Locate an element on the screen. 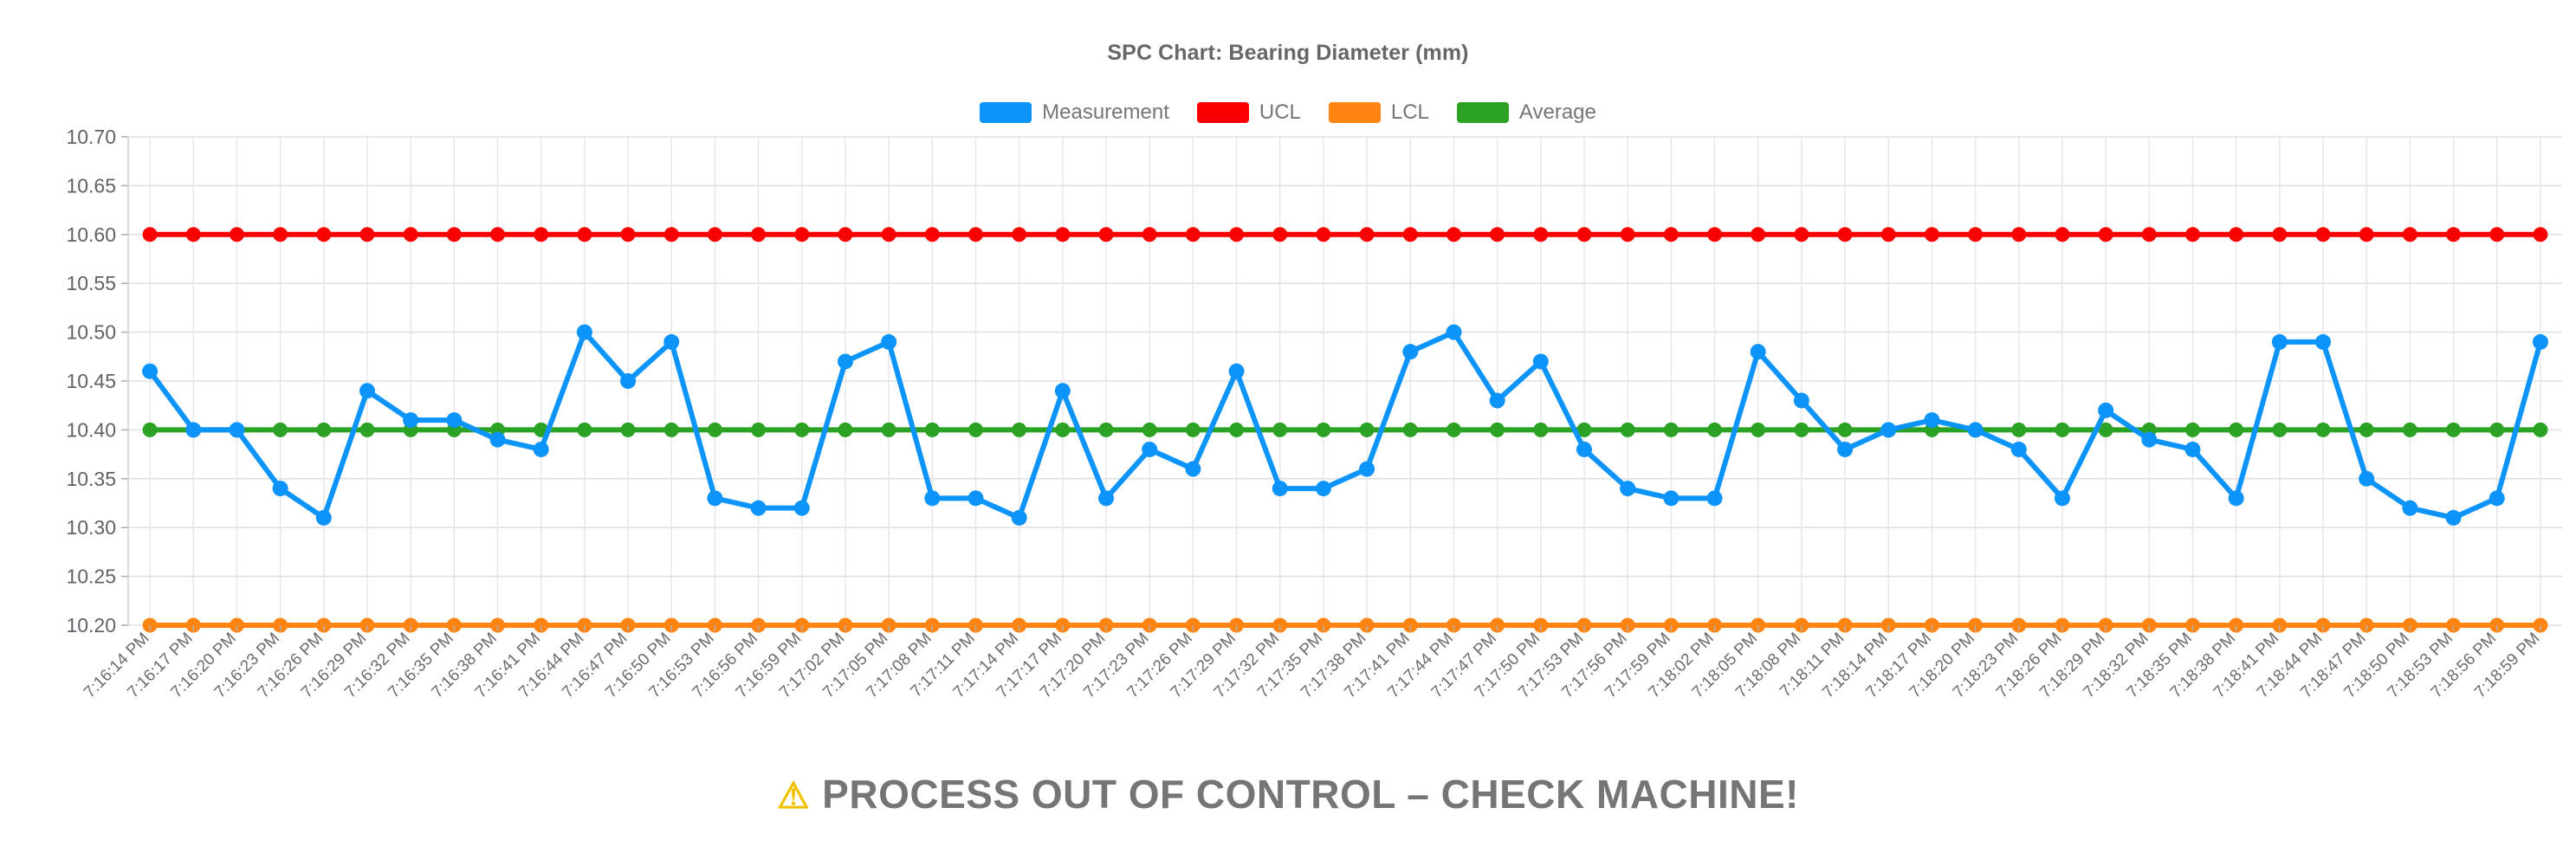 The width and height of the screenshot is (2576, 866). legend-item-lcl: LCL is located at coordinates (1378, 112).